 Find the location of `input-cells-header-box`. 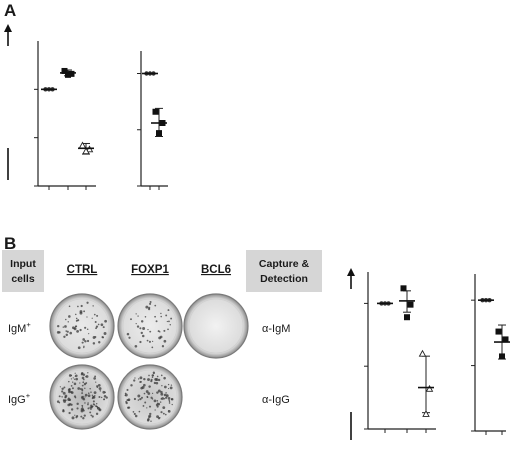

input-cells-header-box is located at coordinates (23, 271).